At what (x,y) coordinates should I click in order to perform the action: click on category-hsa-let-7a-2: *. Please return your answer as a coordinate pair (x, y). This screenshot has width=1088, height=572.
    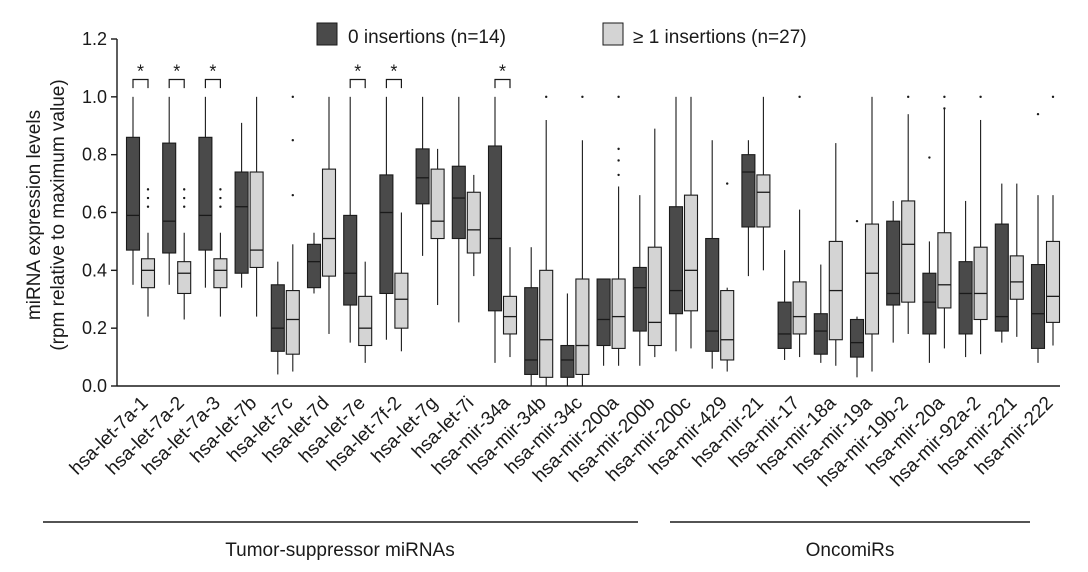
    Looking at the image, I should click on (177, 190).